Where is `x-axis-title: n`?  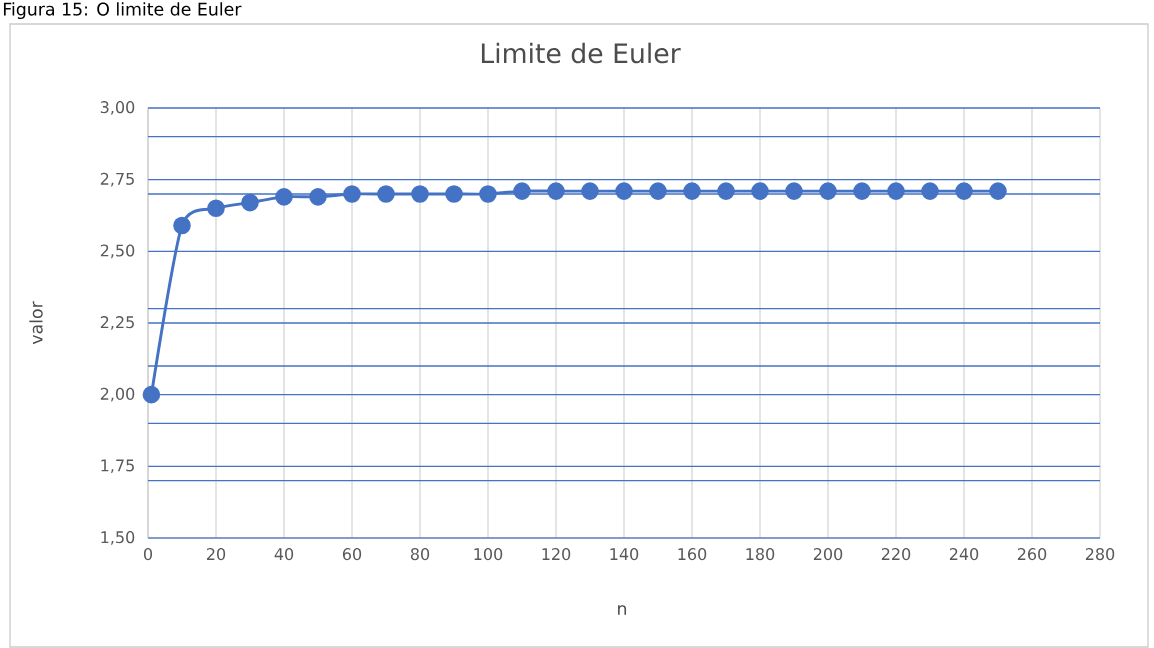 x-axis-title: n is located at coordinates (622, 610).